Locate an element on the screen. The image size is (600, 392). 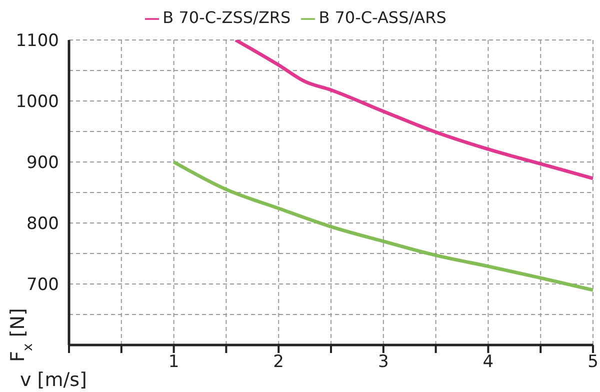
x-tick-label: 1 is located at coordinates (174, 362).